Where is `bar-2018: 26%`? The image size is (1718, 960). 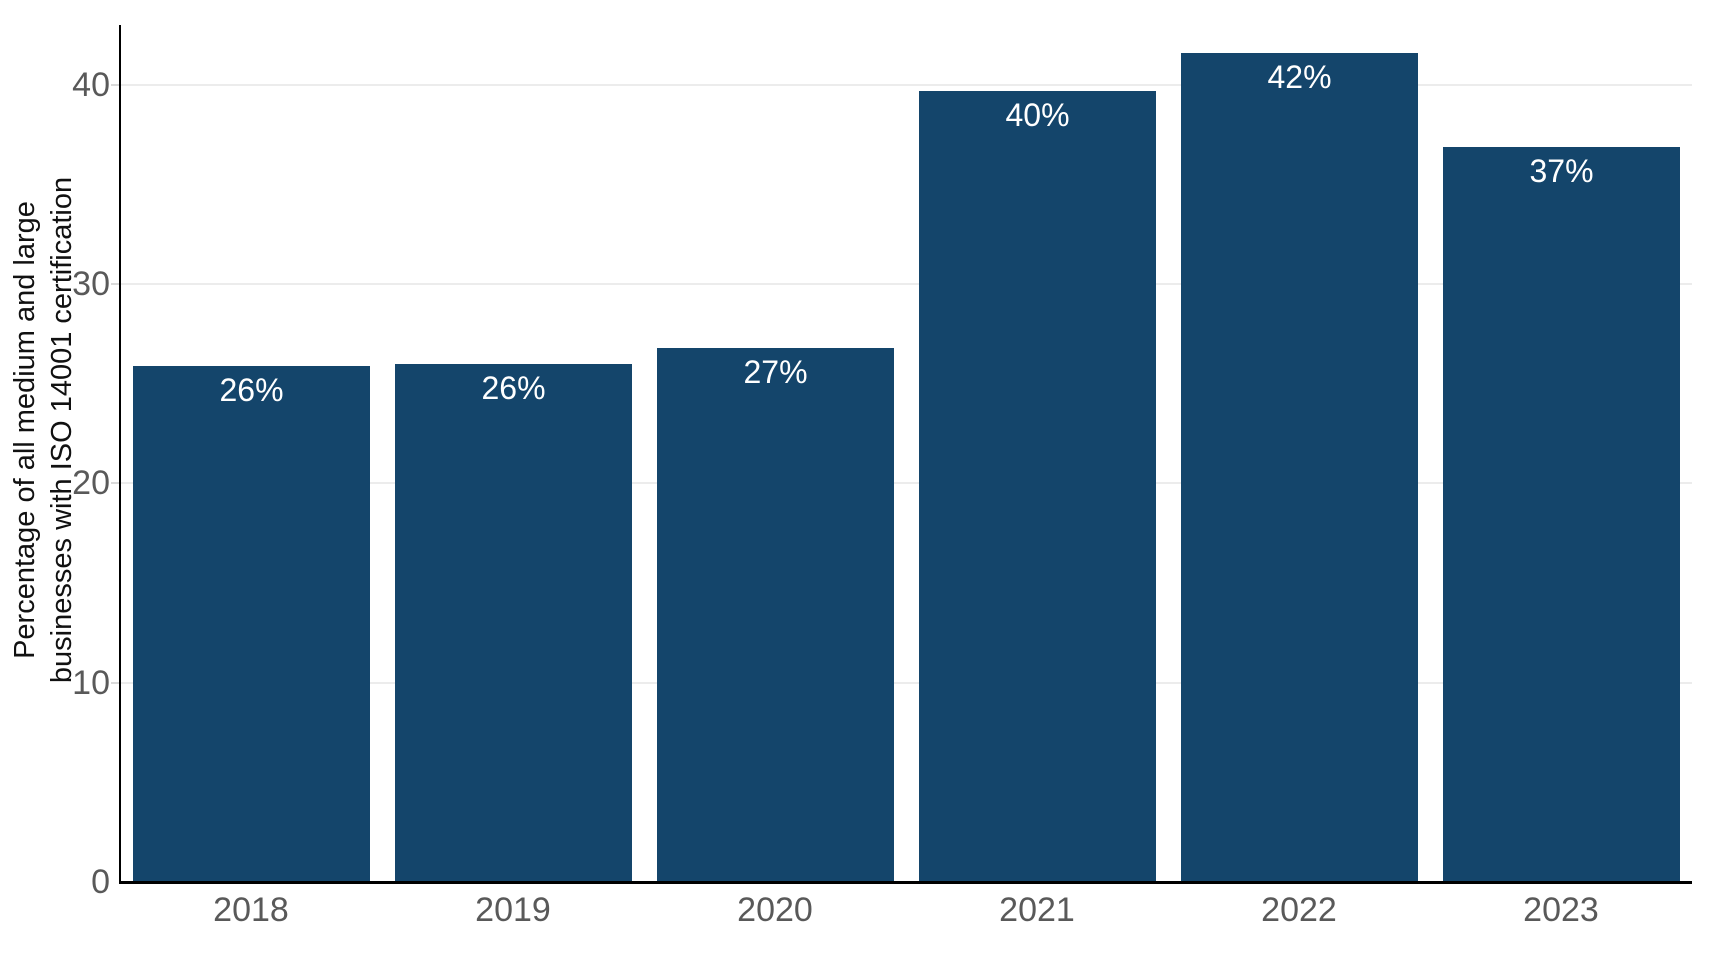
bar-2018: 26% is located at coordinates (251, 624).